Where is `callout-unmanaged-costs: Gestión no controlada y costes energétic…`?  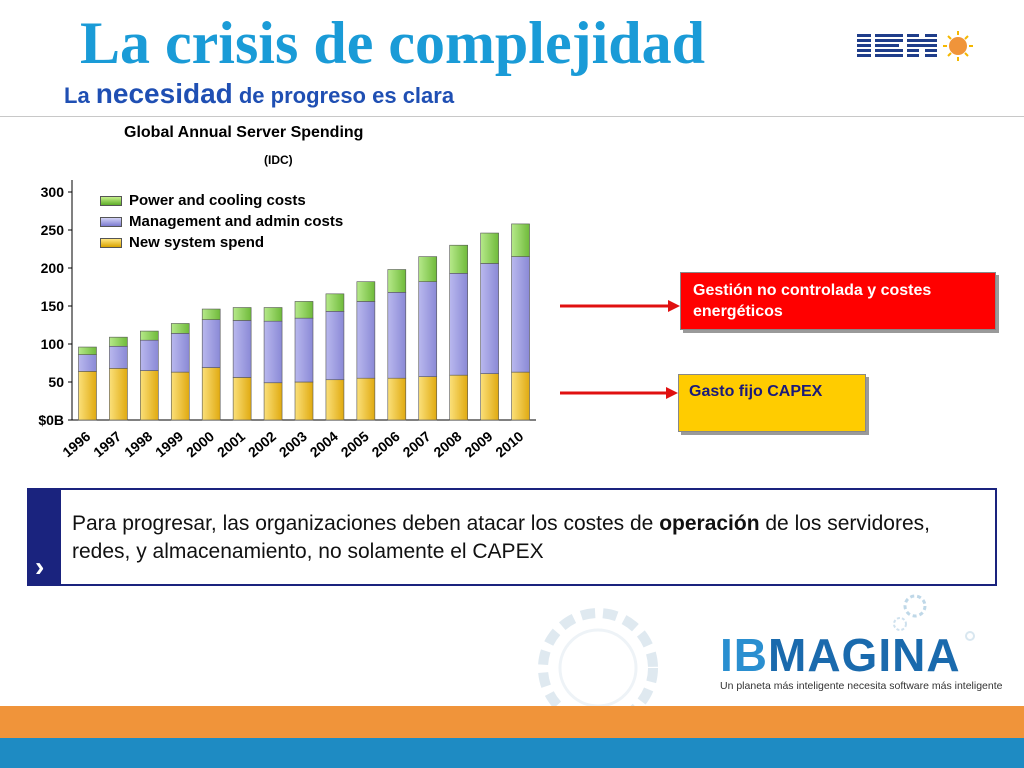 callout-unmanaged-costs: Gestión no controlada y costes energétic… is located at coordinates (838, 301).